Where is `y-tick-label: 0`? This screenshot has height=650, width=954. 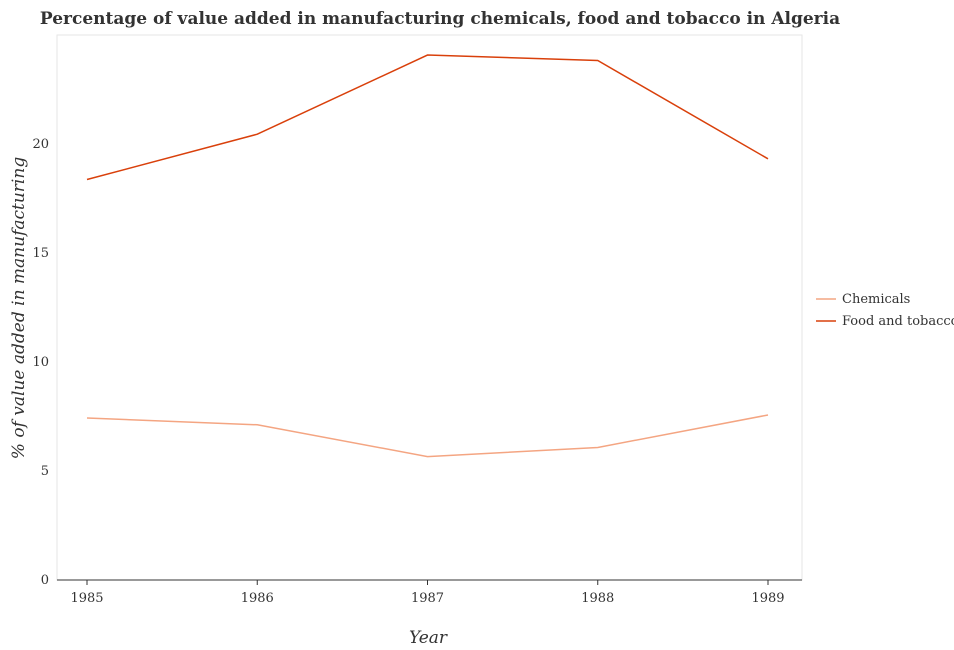
y-tick-label: 0 is located at coordinates (45, 580).